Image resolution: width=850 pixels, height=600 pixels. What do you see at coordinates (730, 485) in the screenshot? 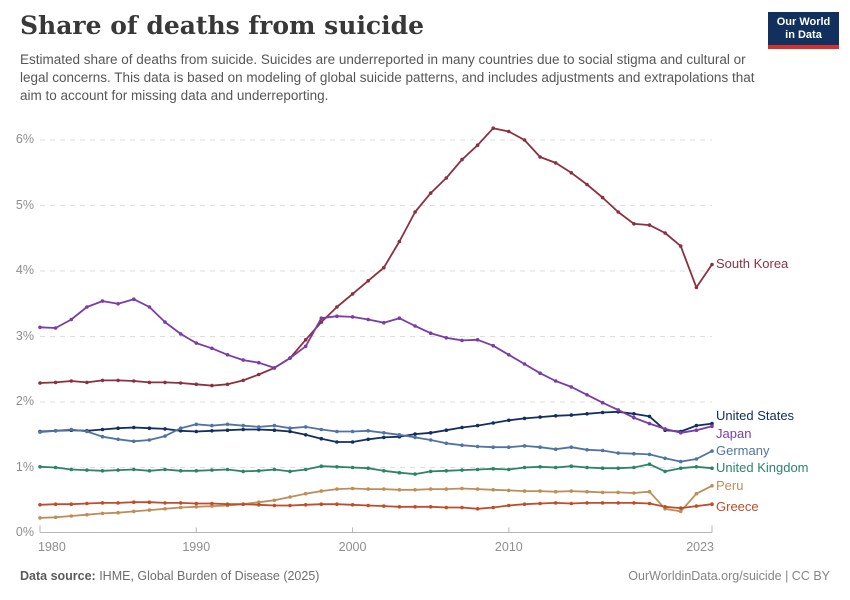
I see `series-label-peru: Peru` at bounding box center [730, 485].